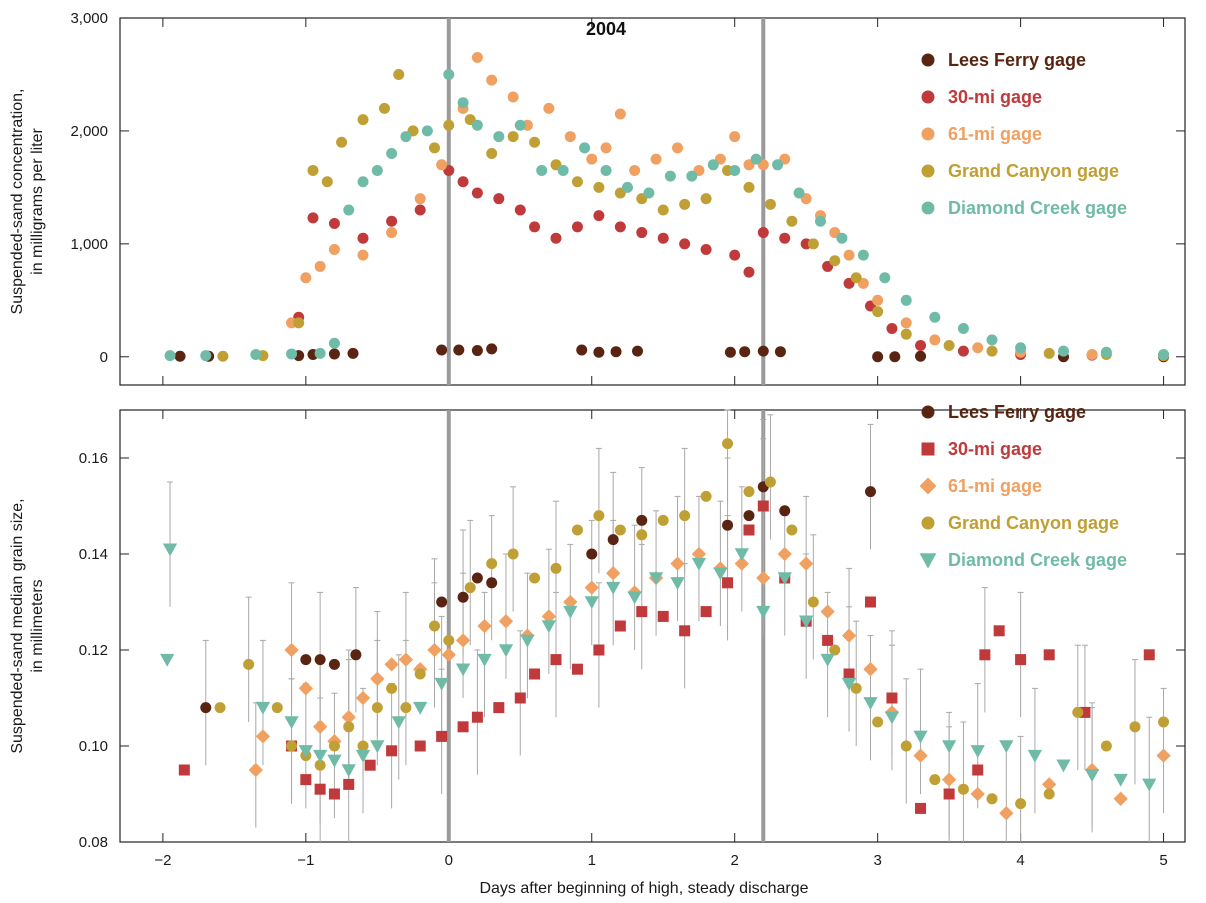  I want to click on legend-label: 61-mi gage, so click(995, 134).